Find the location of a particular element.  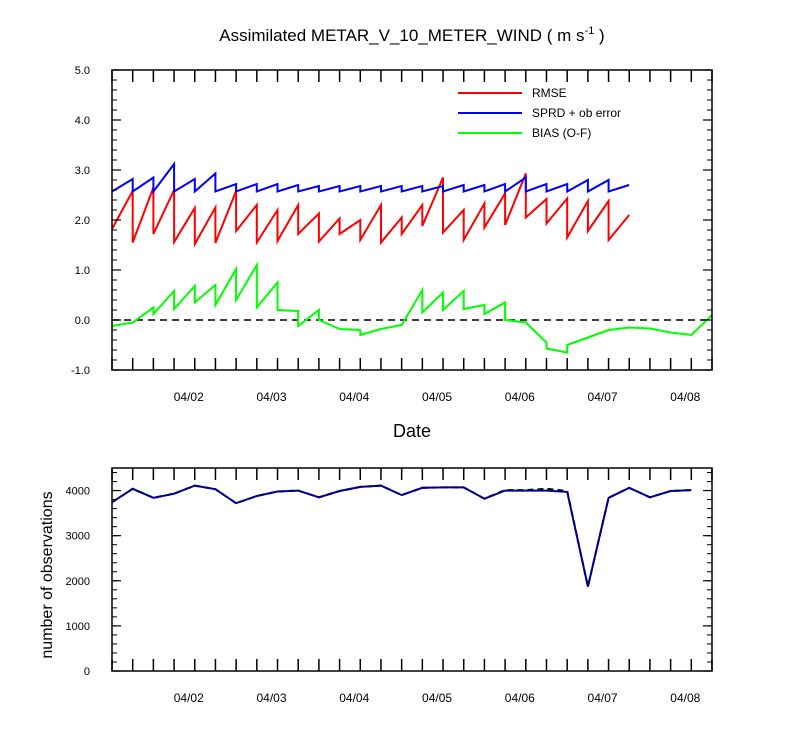

y-tick-label: 0.0 is located at coordinates (82, 321).